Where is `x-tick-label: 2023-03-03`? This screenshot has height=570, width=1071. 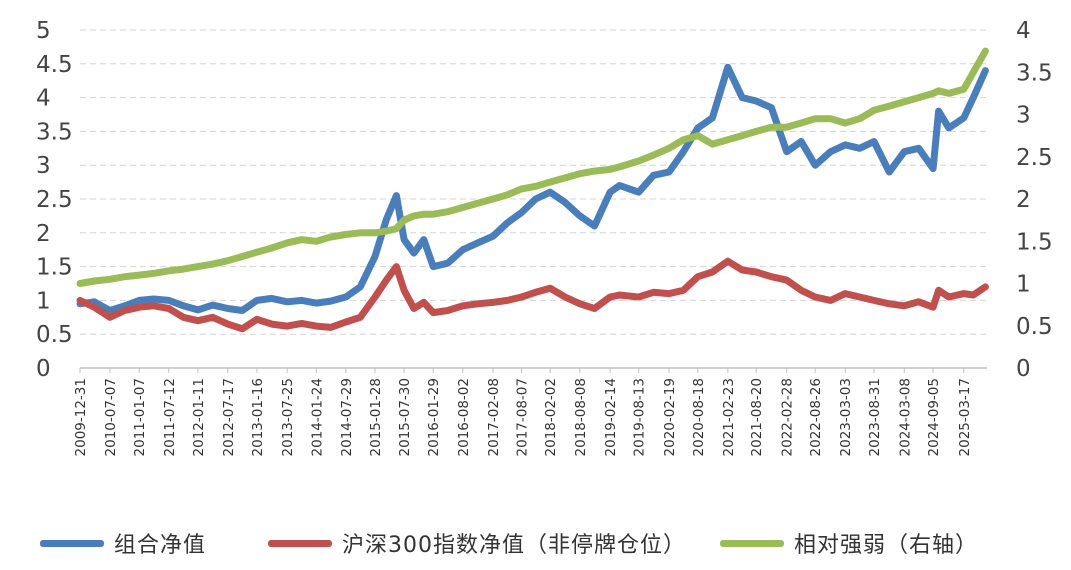
x-tick-label: 2023-03-03 is located at coordinates (846, 417).